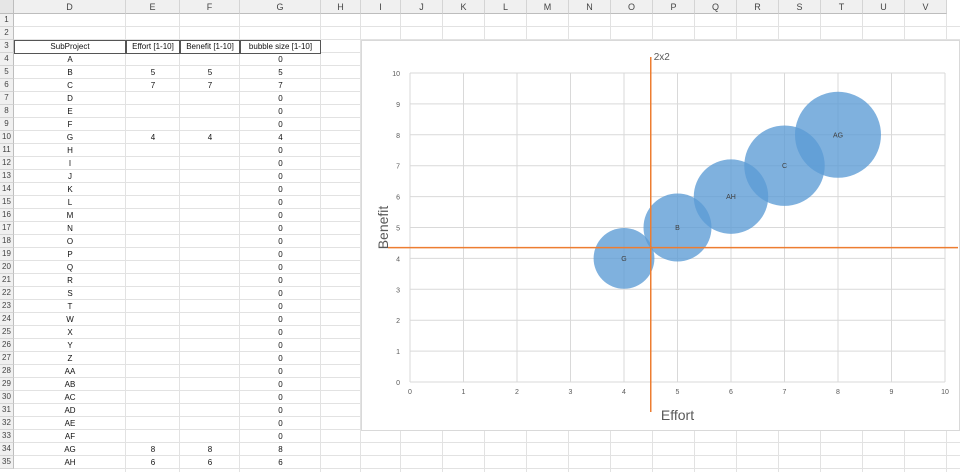 The image size is (960, 472). I want to click on subproject-cell: C, so click(70, 85).